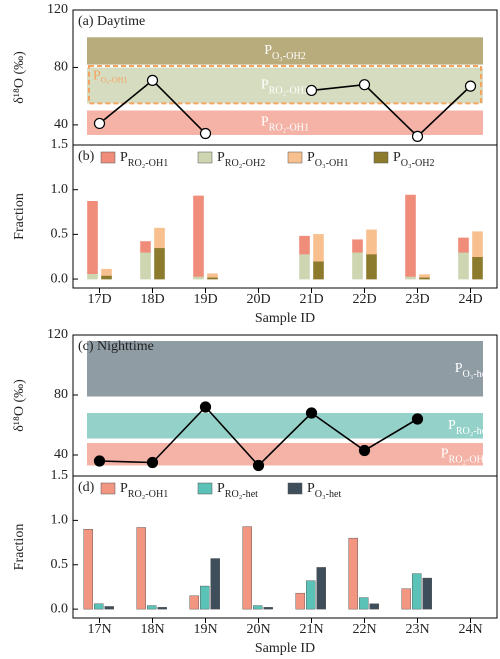  What do you see at coordinates (99, 629) in the screenshot?
I see `x-tick-label: 17N` at bounding box center [99, 629].